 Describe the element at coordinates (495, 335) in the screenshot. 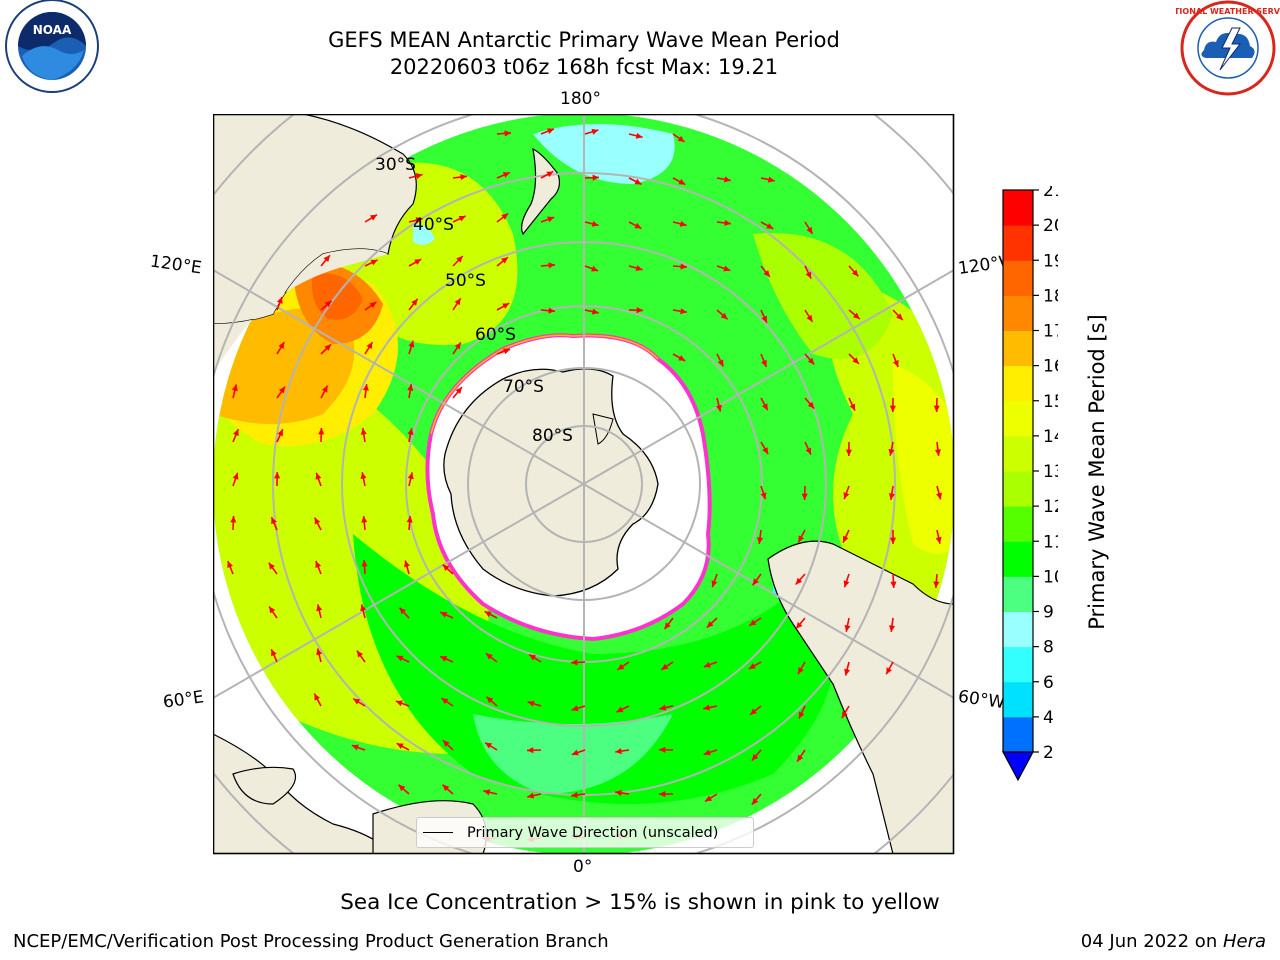

I see `lat-label-60s: 60°S` at that location.